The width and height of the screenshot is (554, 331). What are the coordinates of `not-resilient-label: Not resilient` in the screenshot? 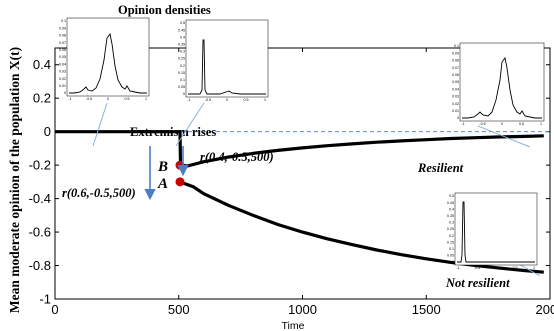 It's located at (477, 283).